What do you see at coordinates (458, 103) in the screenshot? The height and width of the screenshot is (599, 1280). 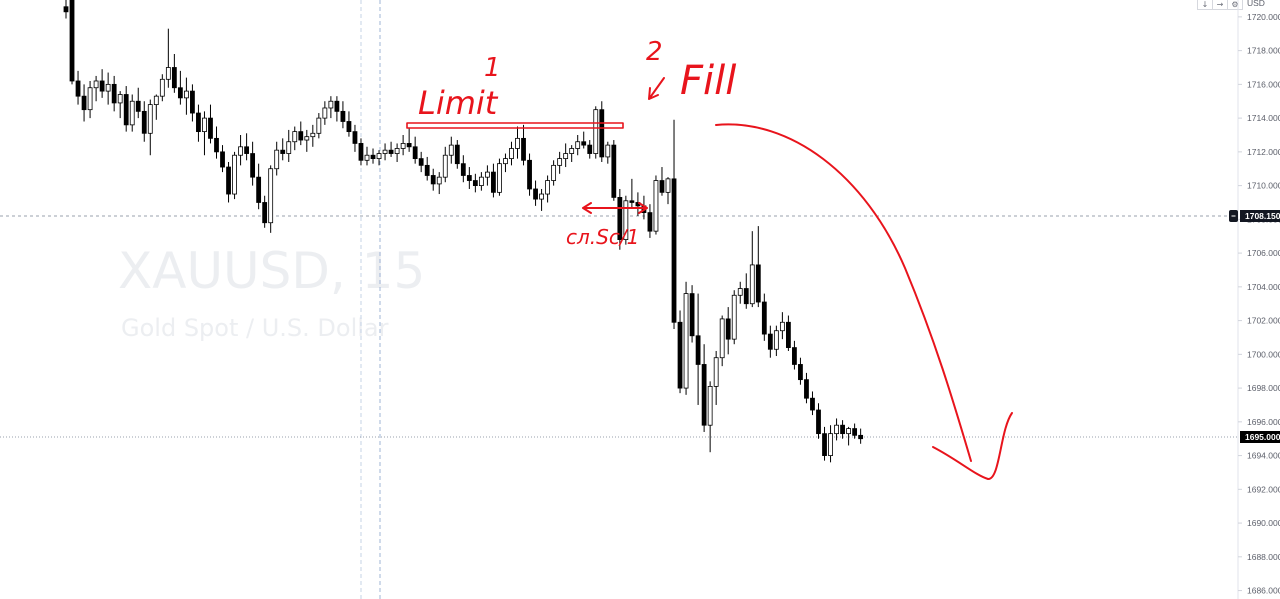 I see `limit-label: Limit` at bounding box center [458, 103].